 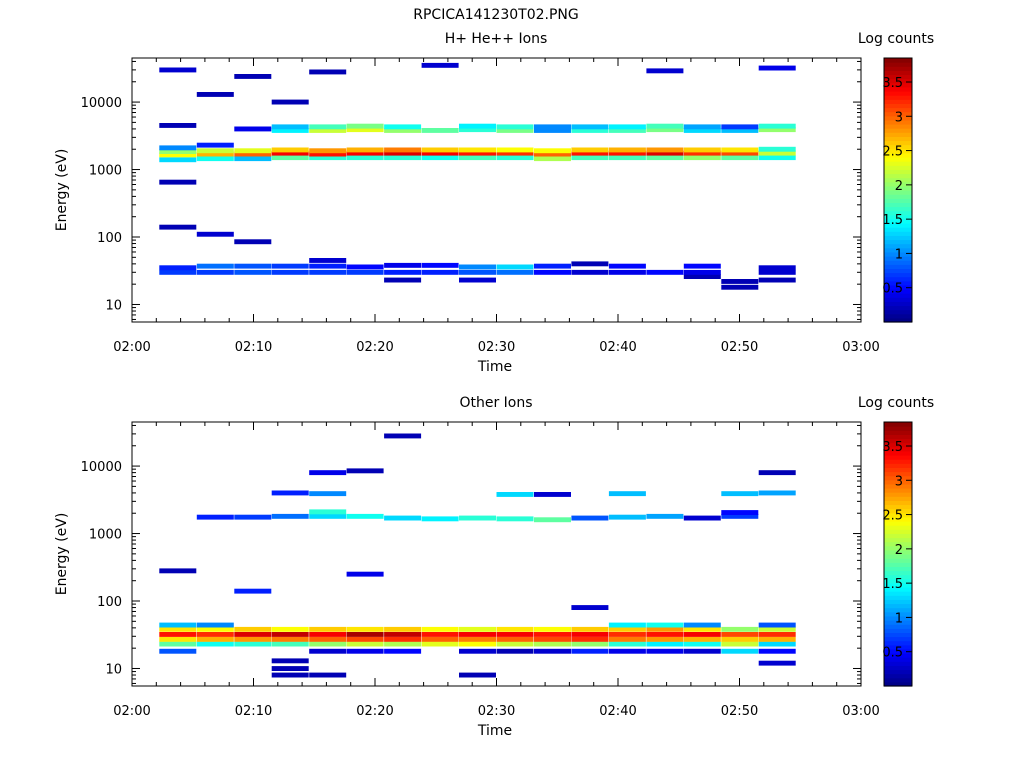 What do you see at coordinates (113, 669) in the screenshot?
I see `y-tick-label: 10` at bounding box center [113, 669].